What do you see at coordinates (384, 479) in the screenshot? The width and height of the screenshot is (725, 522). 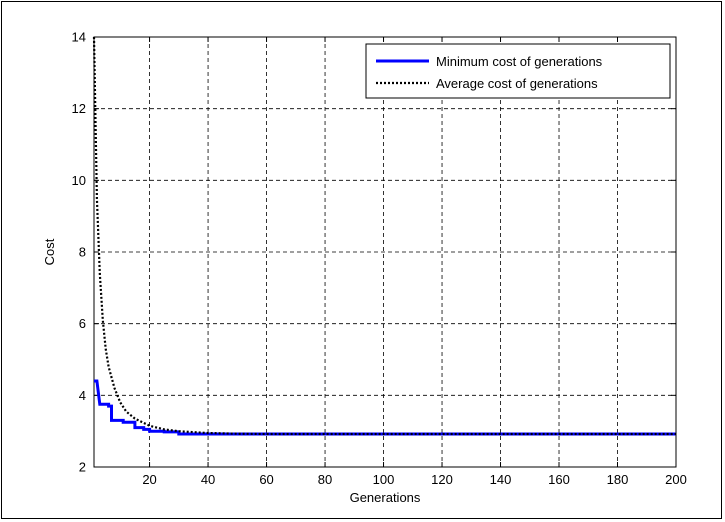 I see `x-tick-label: 100` at bounding box center [384, 479].